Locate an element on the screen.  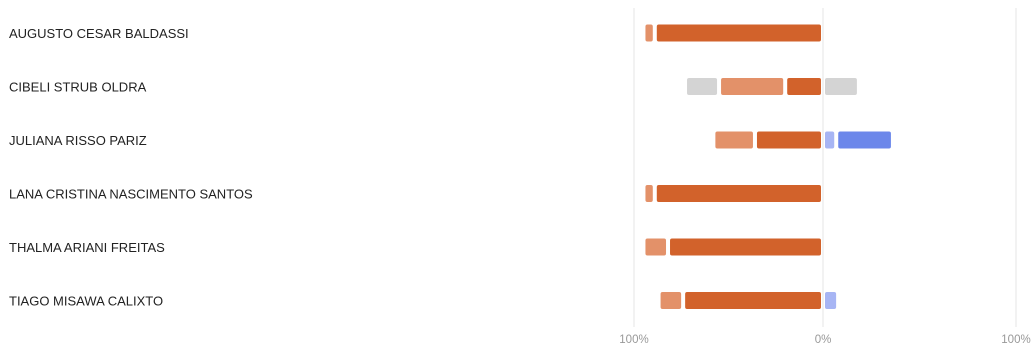
x-tick-label: 0% is located at coordinates (823, 340).